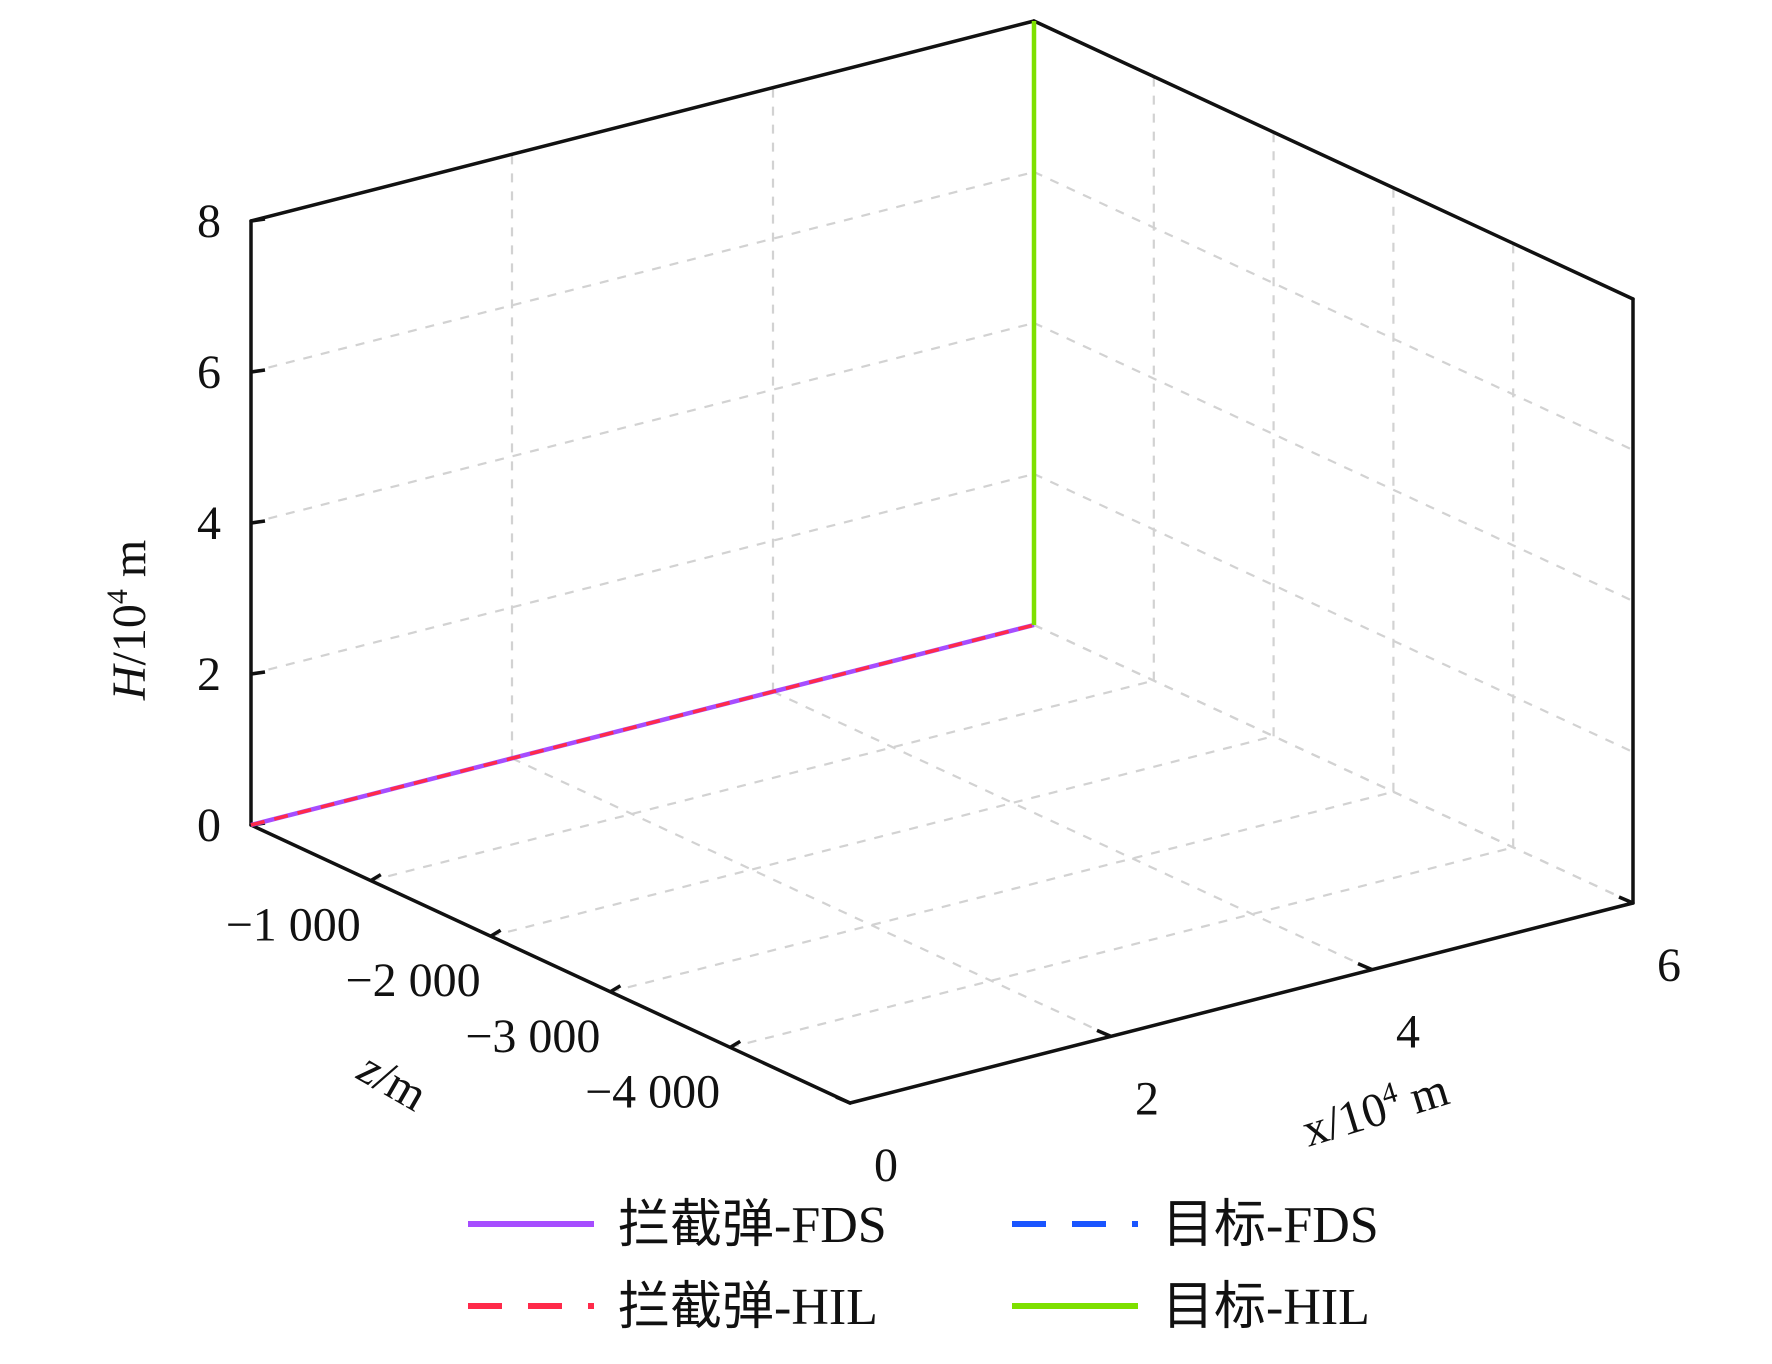 The width and height of the screenshot is (1772, 1364). Describe the element at coordinates (473, 1009) in the screenshot. I see `z-axis-tick-labels: −1 000−2 000−3 000−4 000` at that location.